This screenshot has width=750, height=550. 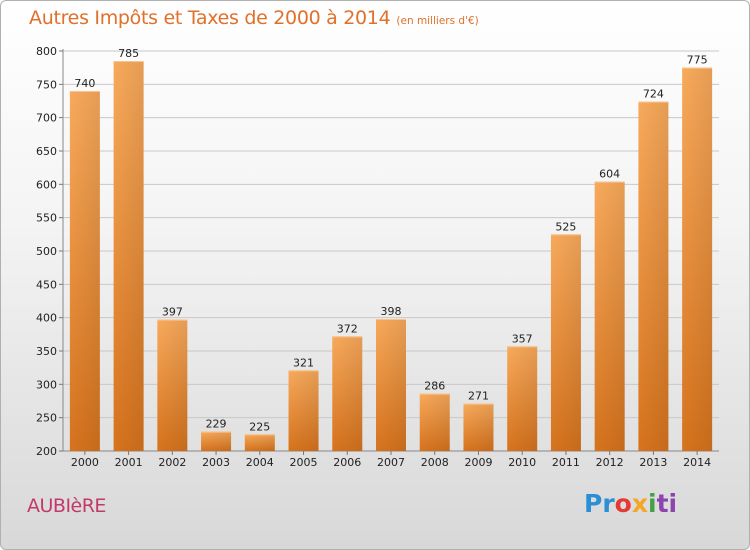 I want to click on y-tick-label: 750, so click(x=46, y=84).